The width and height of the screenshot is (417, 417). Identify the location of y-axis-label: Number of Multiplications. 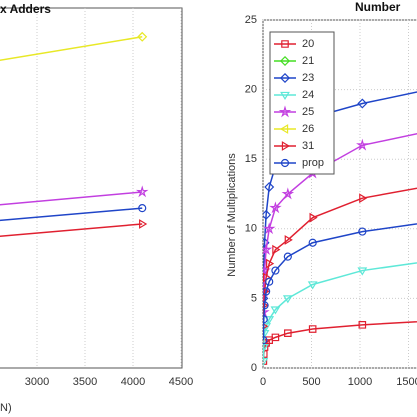
(232, 215).